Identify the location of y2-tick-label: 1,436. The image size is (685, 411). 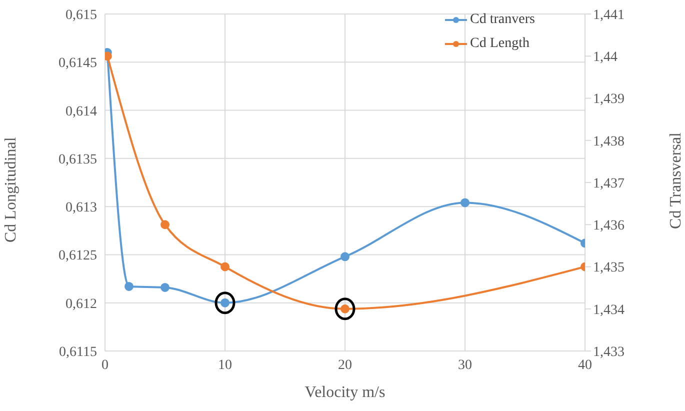
(608, 226).